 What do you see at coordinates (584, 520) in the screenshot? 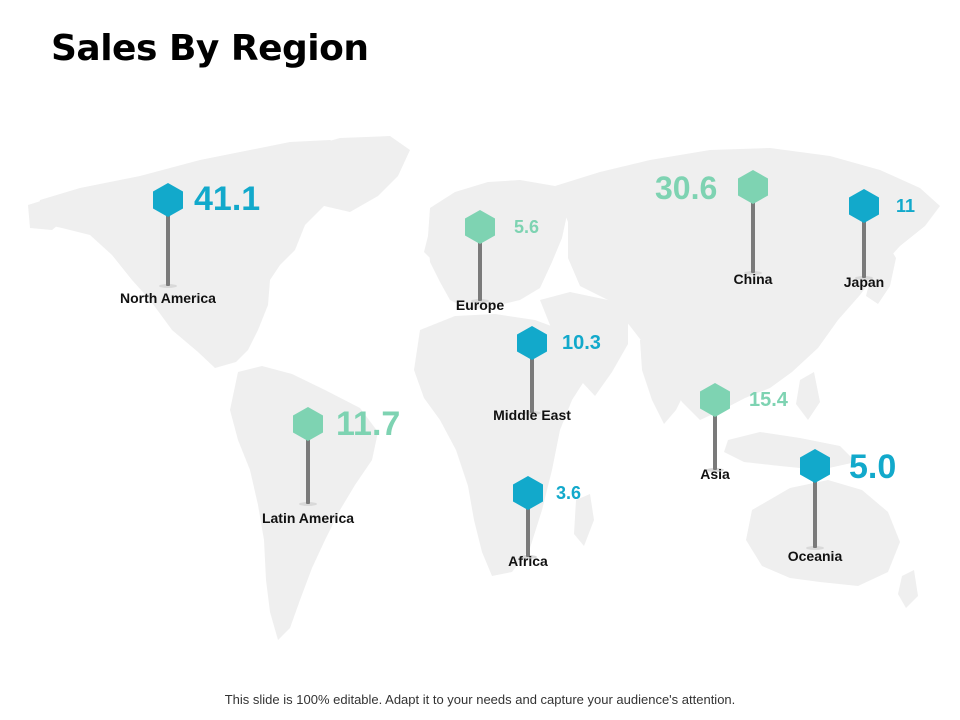
I see `madagascar-landmass` at bounding box center [584, 520].